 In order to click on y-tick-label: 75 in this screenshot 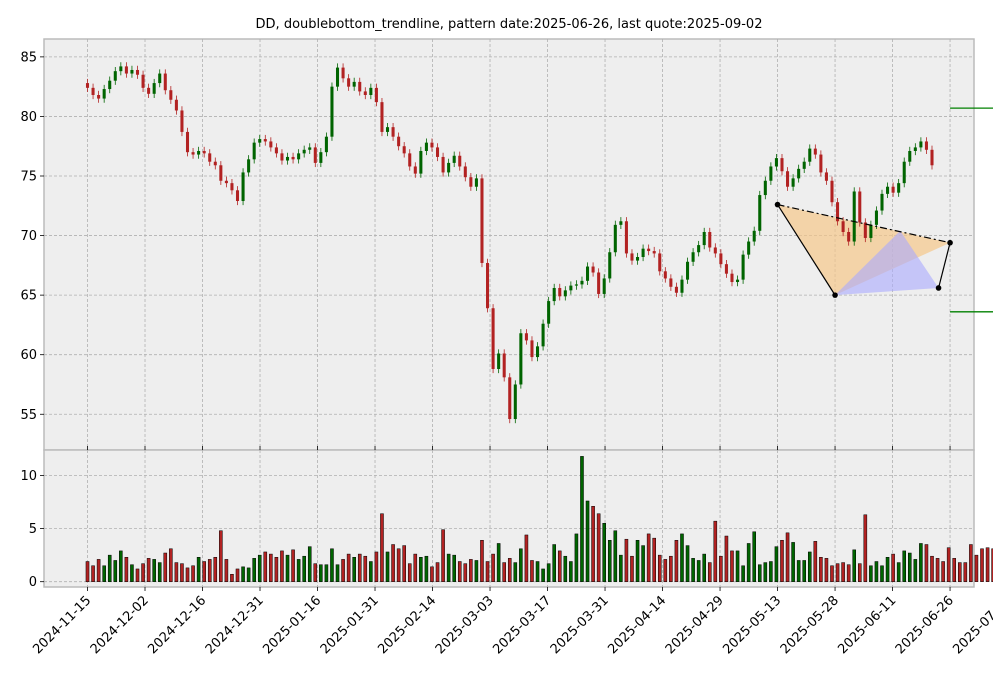, I will do `click(28, 177)`.